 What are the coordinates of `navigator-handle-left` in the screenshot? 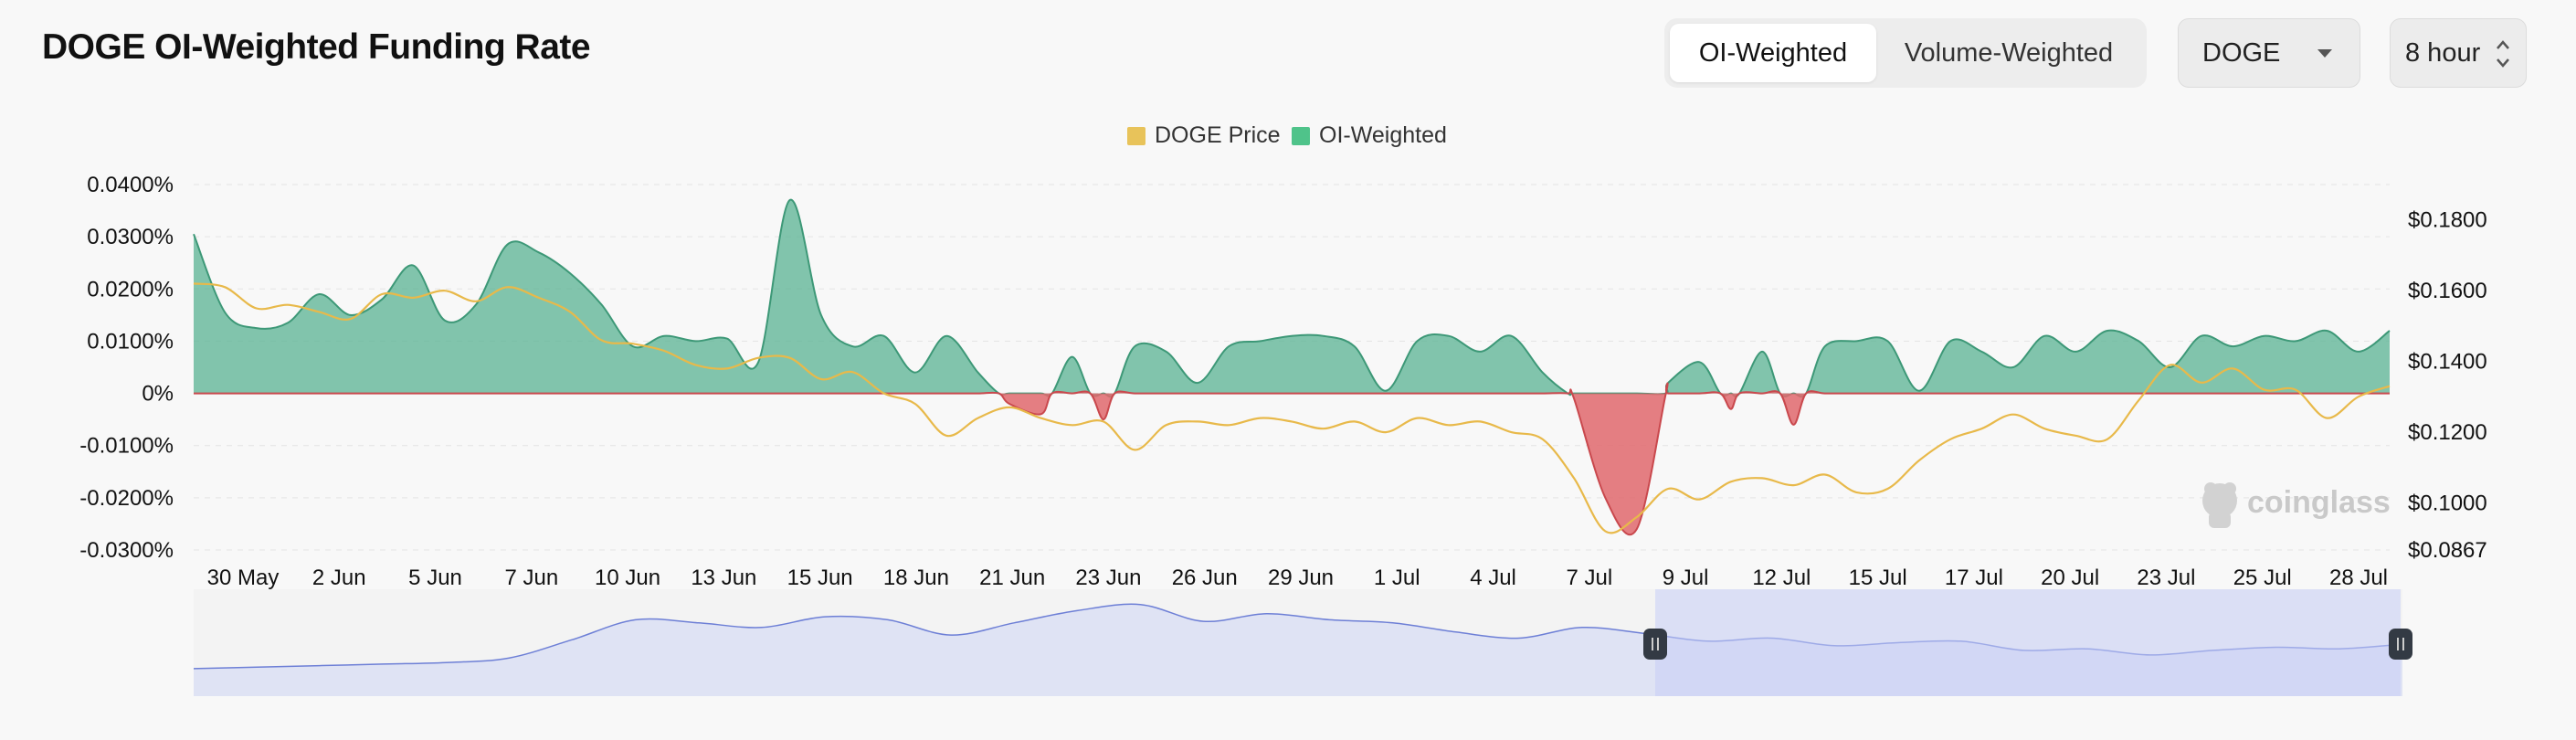 It's located at (1655, 644).